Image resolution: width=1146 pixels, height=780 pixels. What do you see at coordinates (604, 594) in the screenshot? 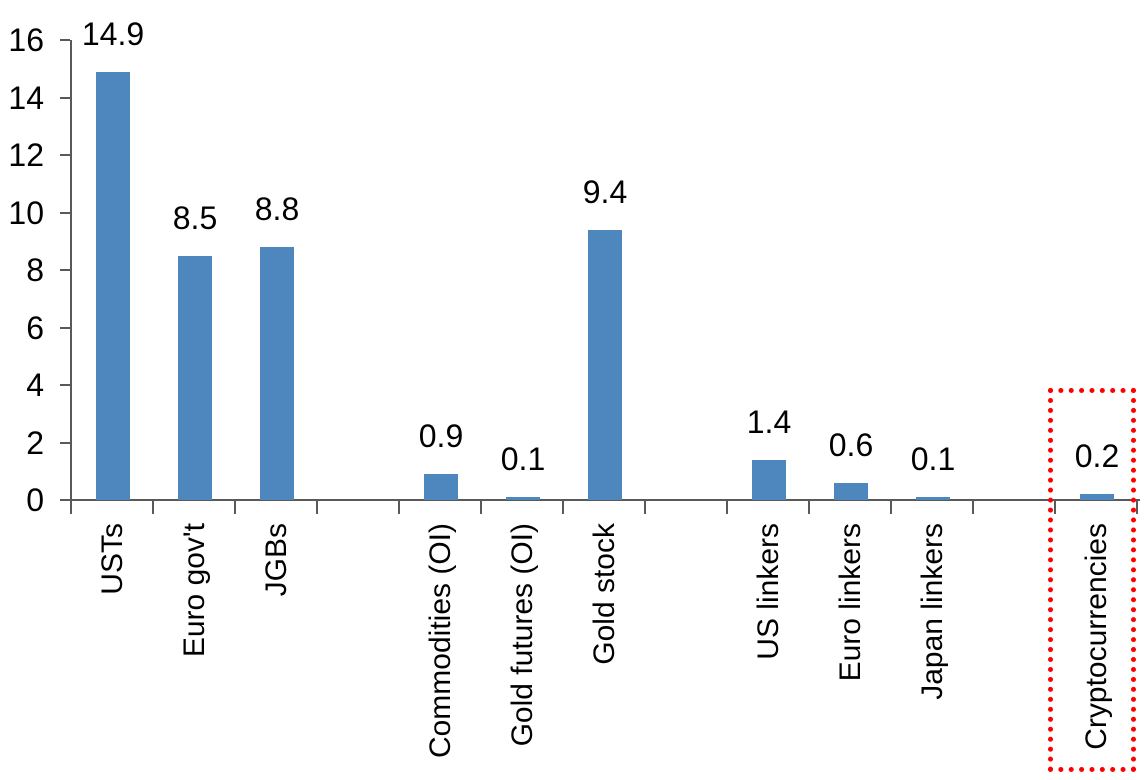
I see `x-tick-label-gold-stock: Gold stock` at bounding box center [604, 594].